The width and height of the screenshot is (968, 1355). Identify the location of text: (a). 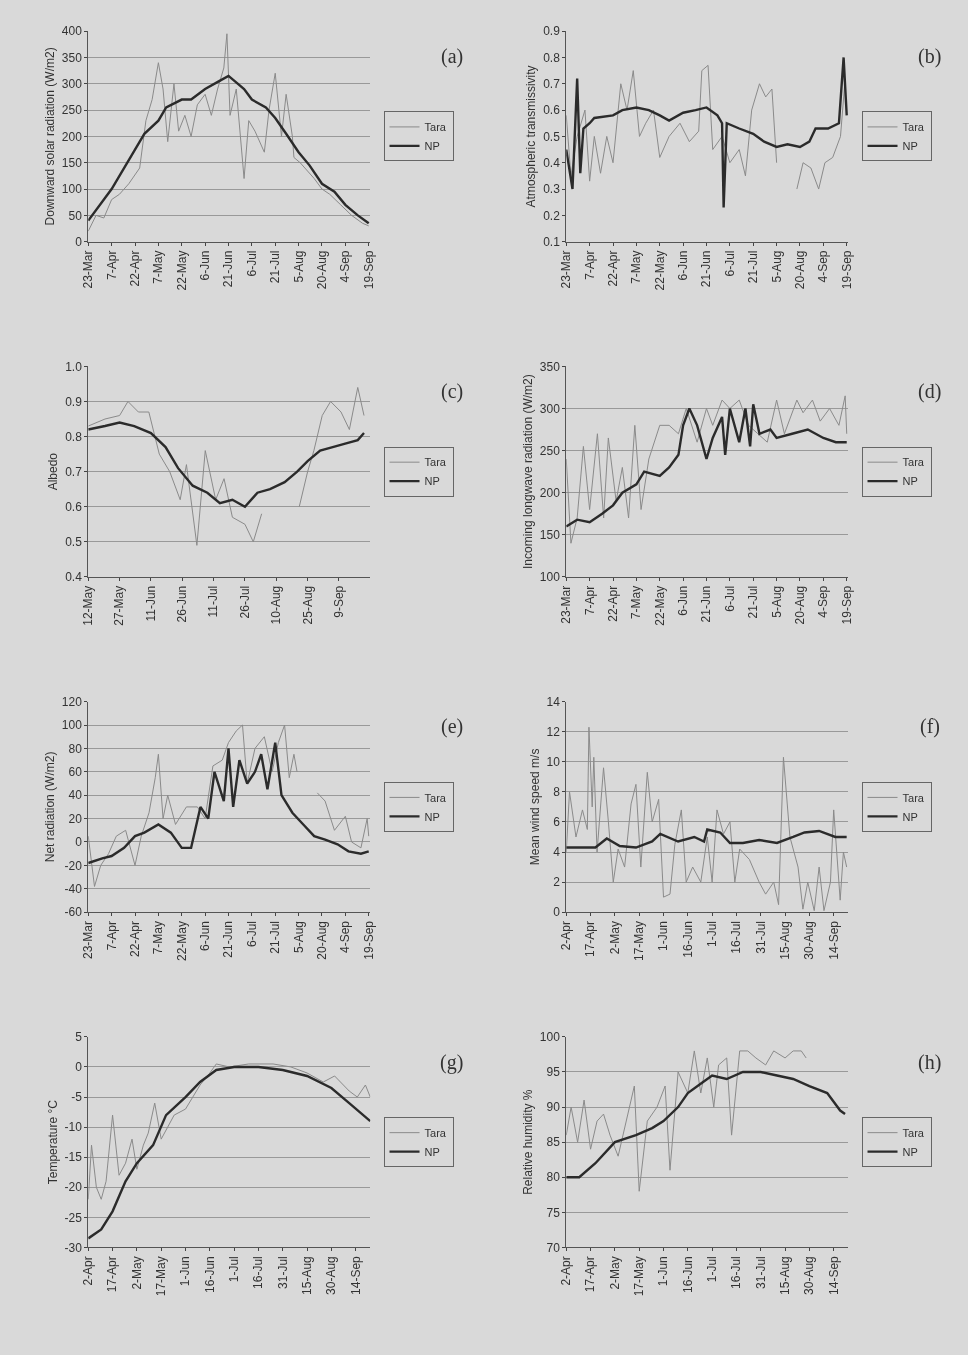
(452, 56).